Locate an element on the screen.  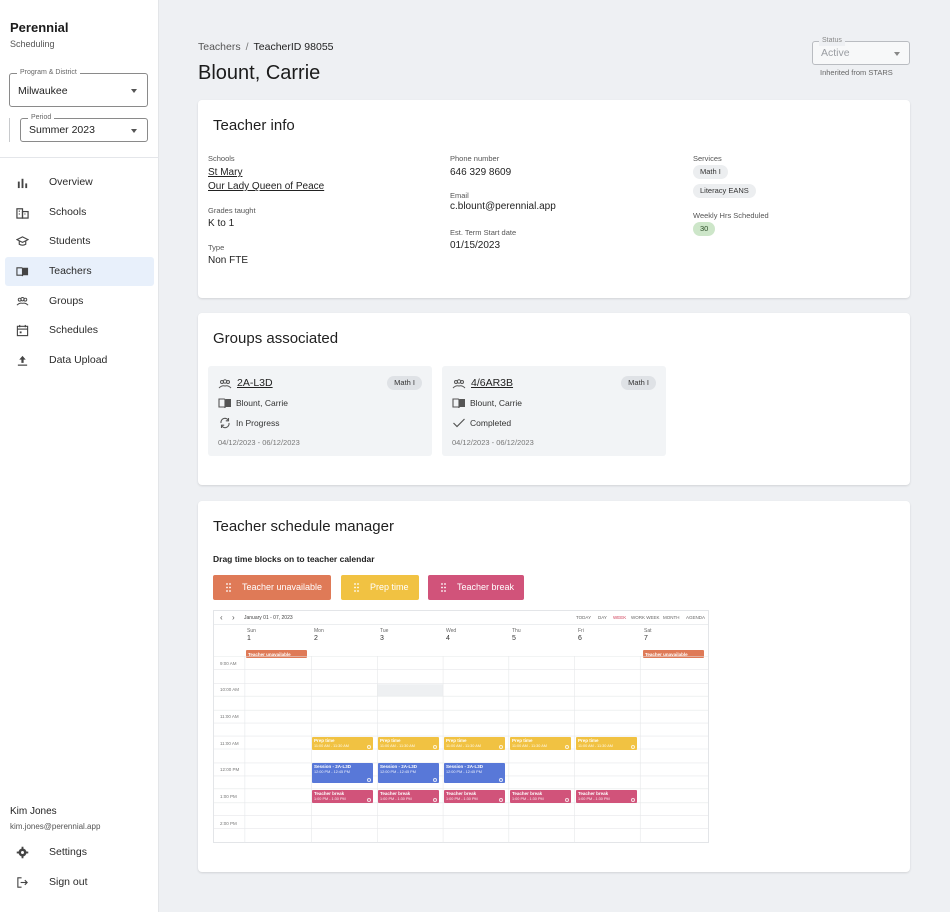
calendar-view-week: WEEK is located at coordinates (620, 617).